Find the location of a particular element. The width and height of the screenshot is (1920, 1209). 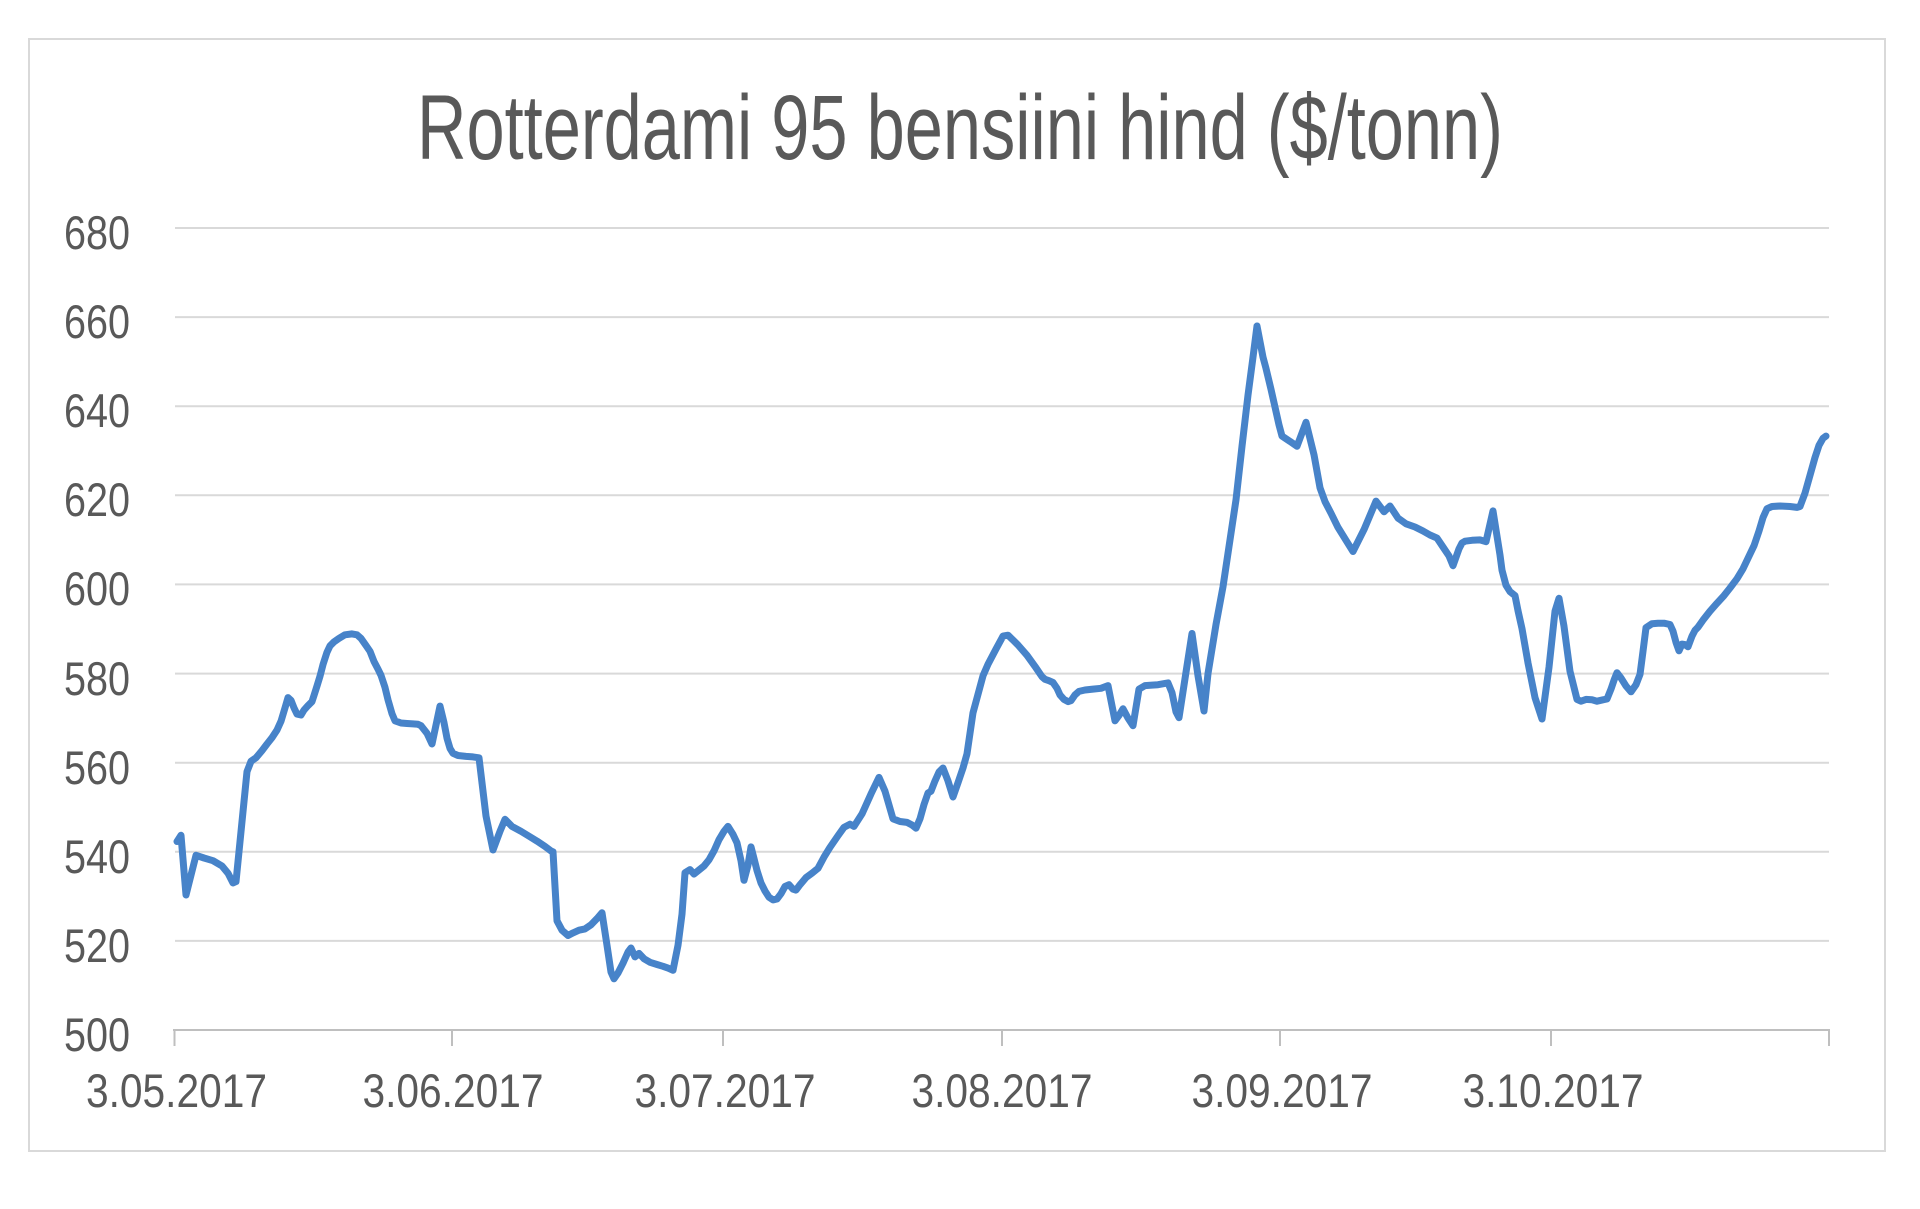

svg-text: 680 is located at coordinates (97, 232).